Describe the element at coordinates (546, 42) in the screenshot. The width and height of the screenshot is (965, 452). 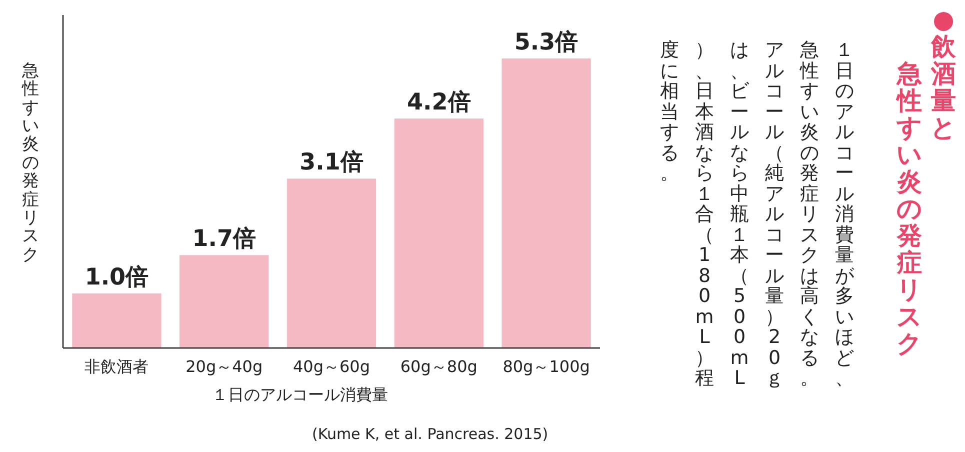
I see `data-label: 5.3倍` at that location.